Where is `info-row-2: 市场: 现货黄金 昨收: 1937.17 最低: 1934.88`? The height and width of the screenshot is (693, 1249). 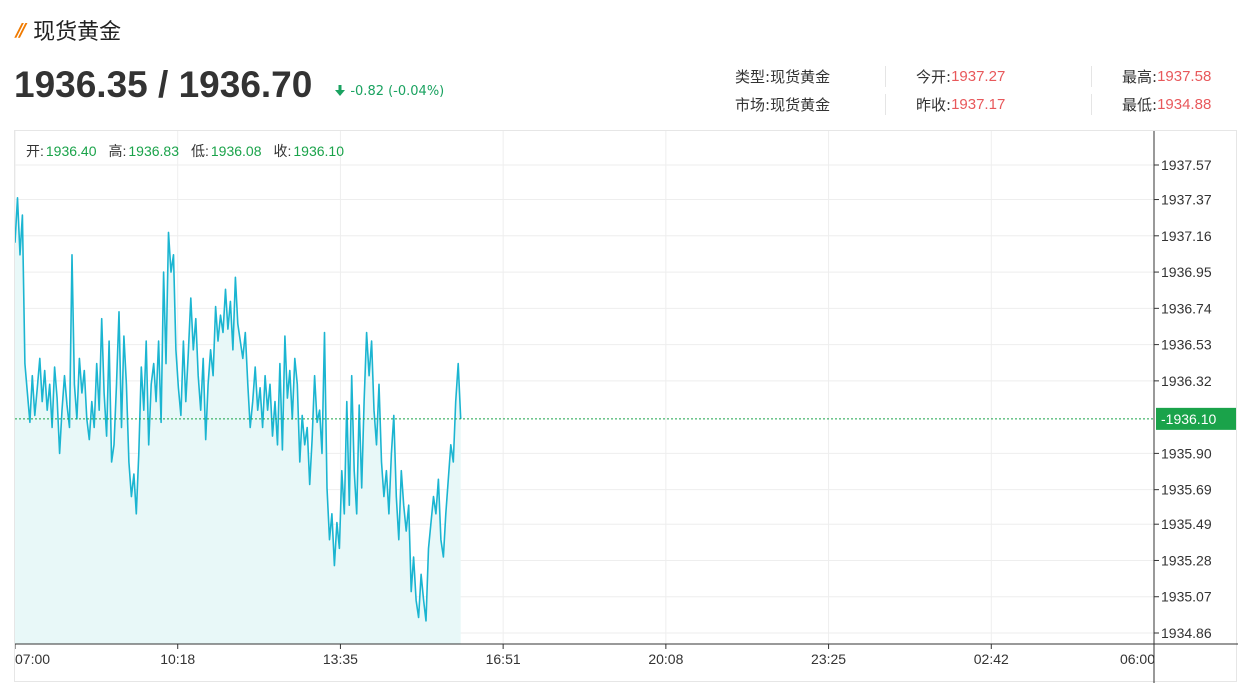
info-row-2: 市场: 现货黄金 昨收: 1937.17 最低: 1934.88 is located at coordinates (986, 104).